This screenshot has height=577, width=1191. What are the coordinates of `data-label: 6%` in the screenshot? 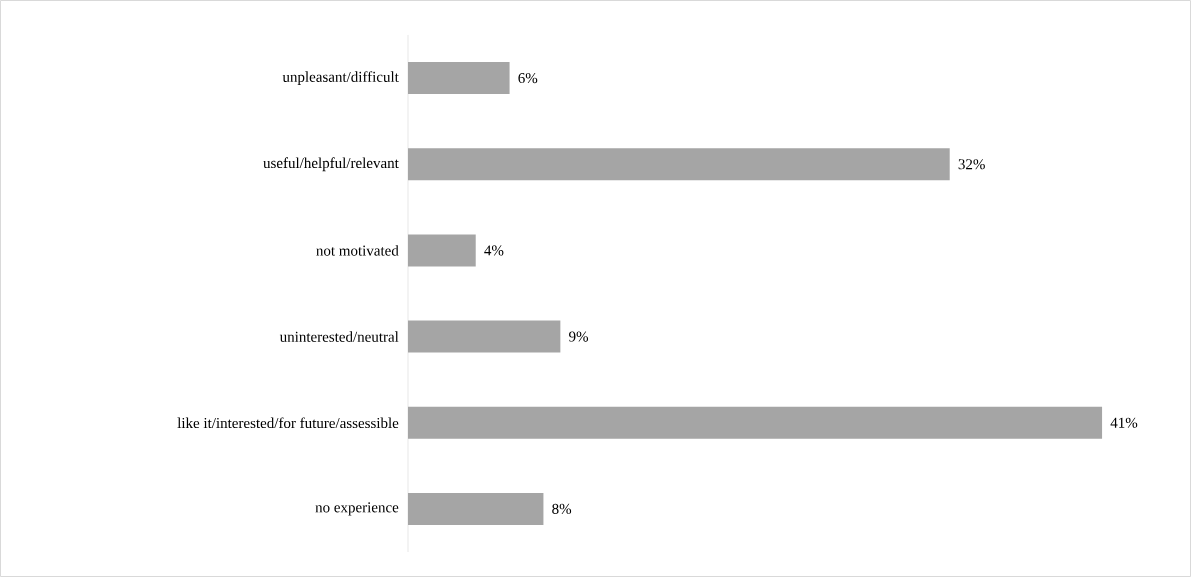 It's located at (528, 78).